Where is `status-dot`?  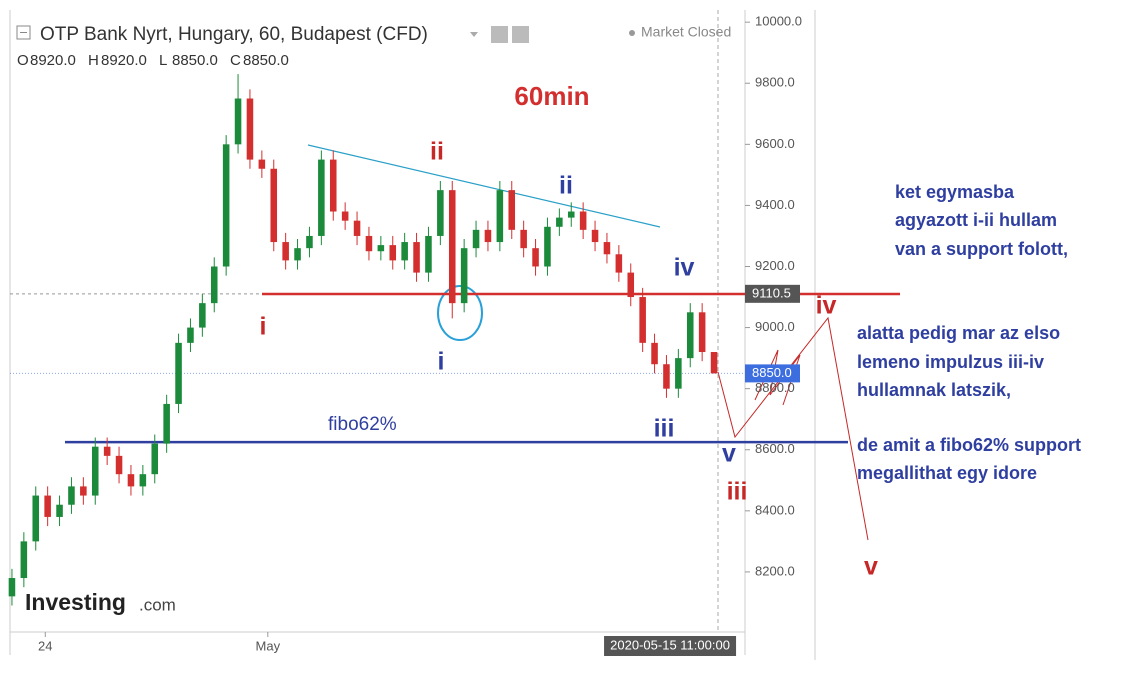 status-dot is located at coordinates (632, 33).